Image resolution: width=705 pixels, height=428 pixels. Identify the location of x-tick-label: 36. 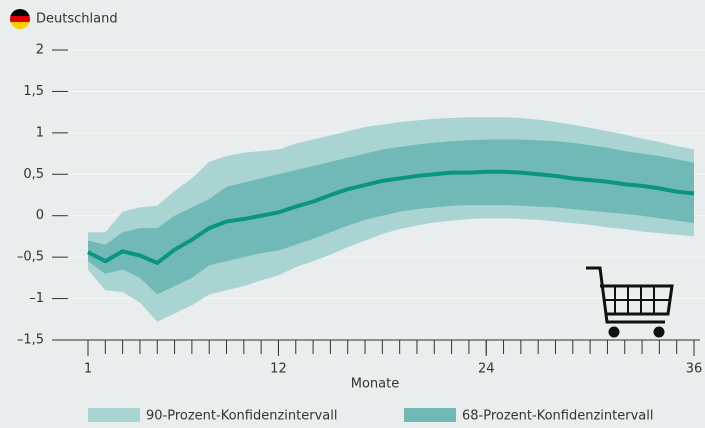
(694, 369).